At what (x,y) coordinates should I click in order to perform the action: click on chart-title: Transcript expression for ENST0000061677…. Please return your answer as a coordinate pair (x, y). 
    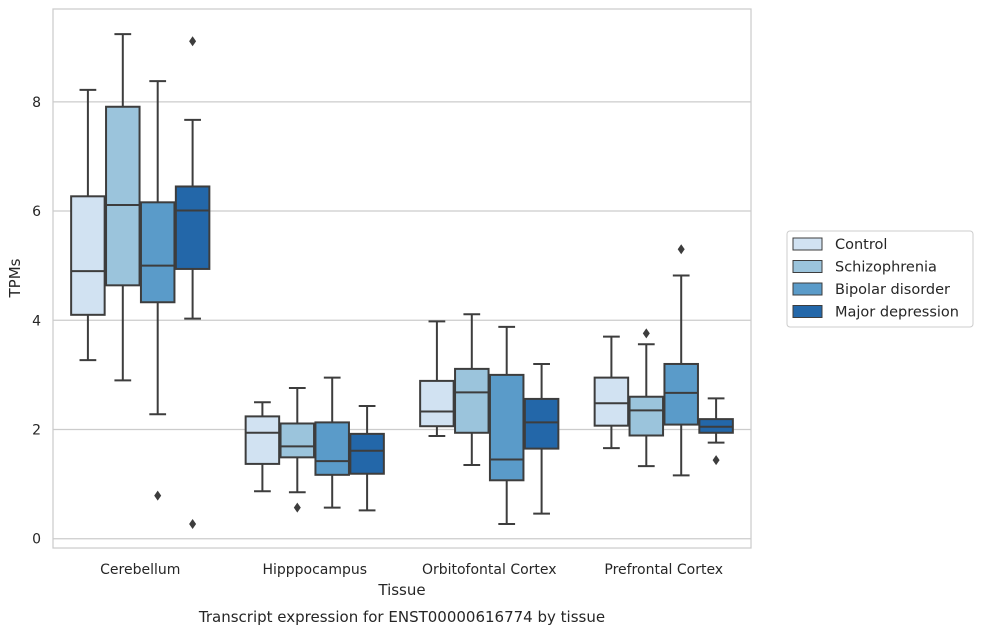
    Looking at the image, I should click on (401, 617).